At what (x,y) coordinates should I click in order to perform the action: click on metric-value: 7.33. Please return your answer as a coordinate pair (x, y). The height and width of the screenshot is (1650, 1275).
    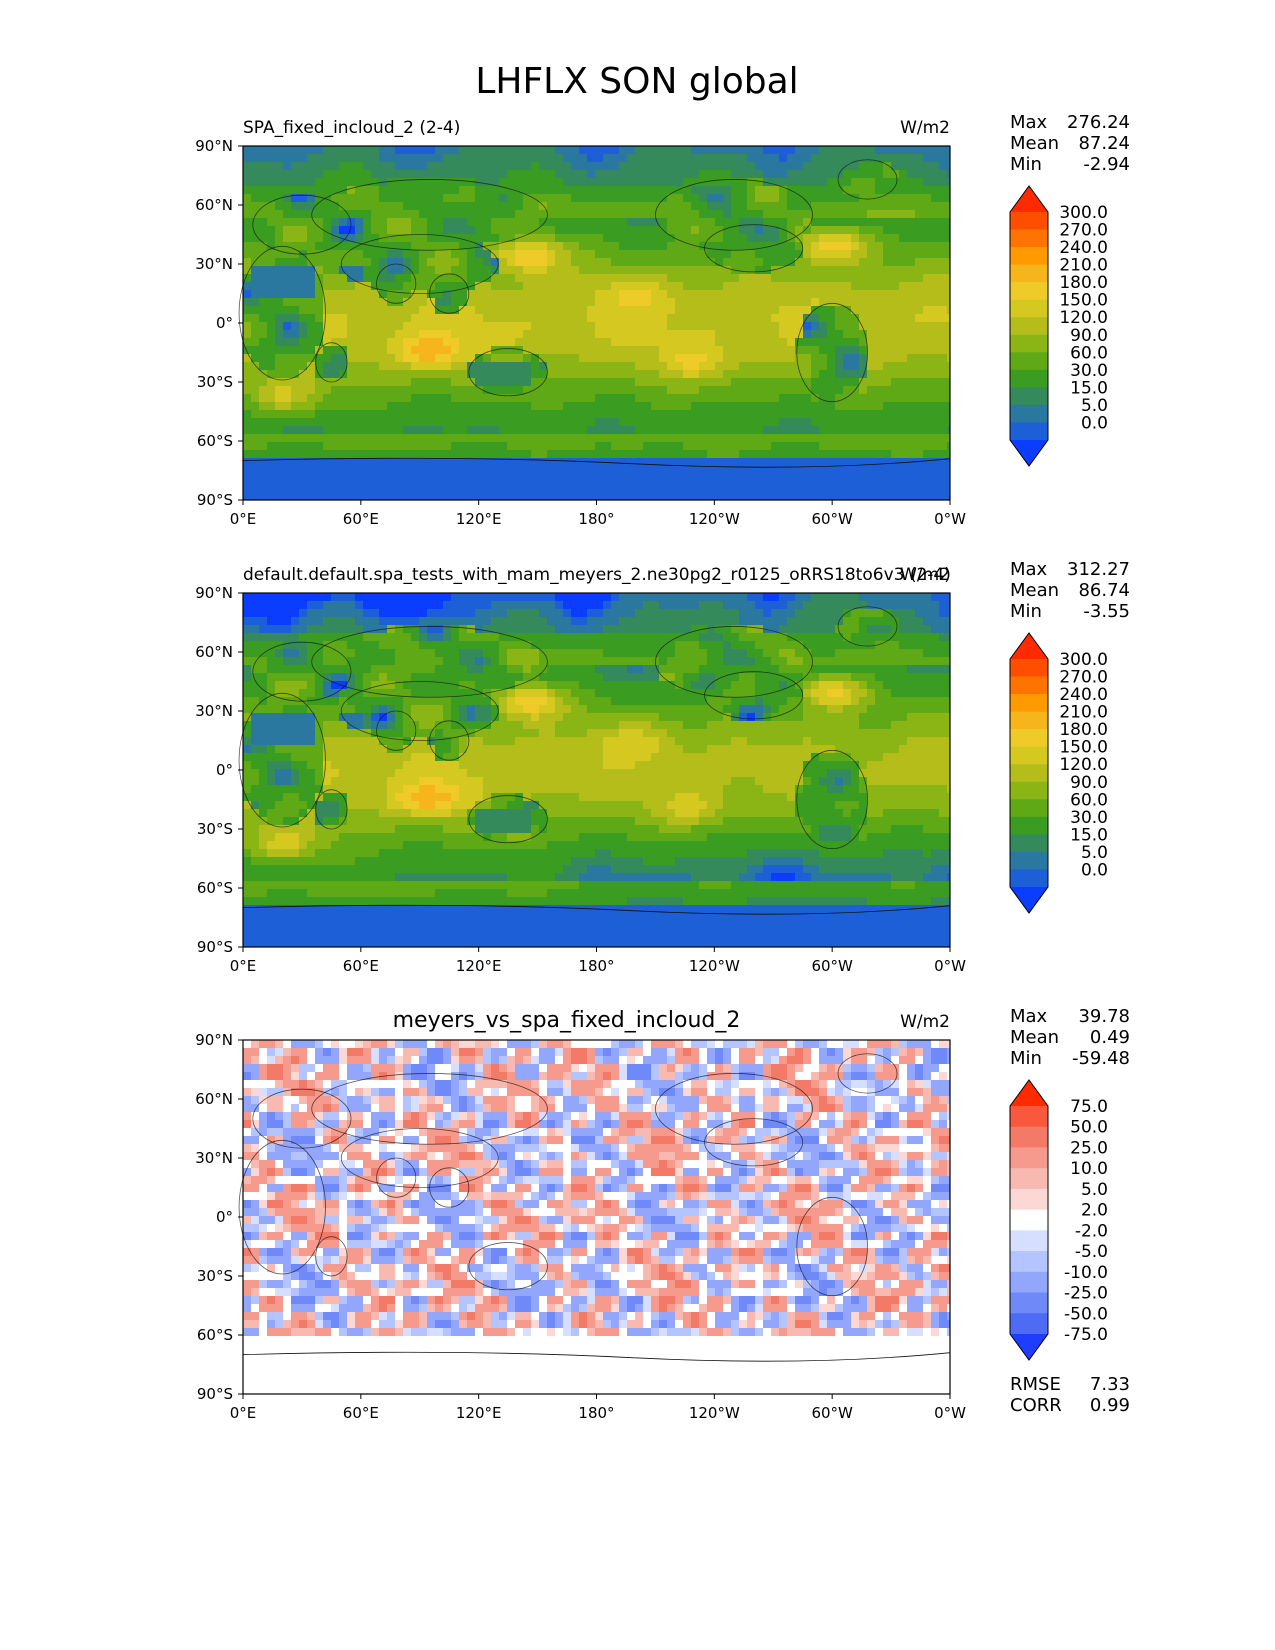
    Looking at the image, I should click on (1110, 1384).